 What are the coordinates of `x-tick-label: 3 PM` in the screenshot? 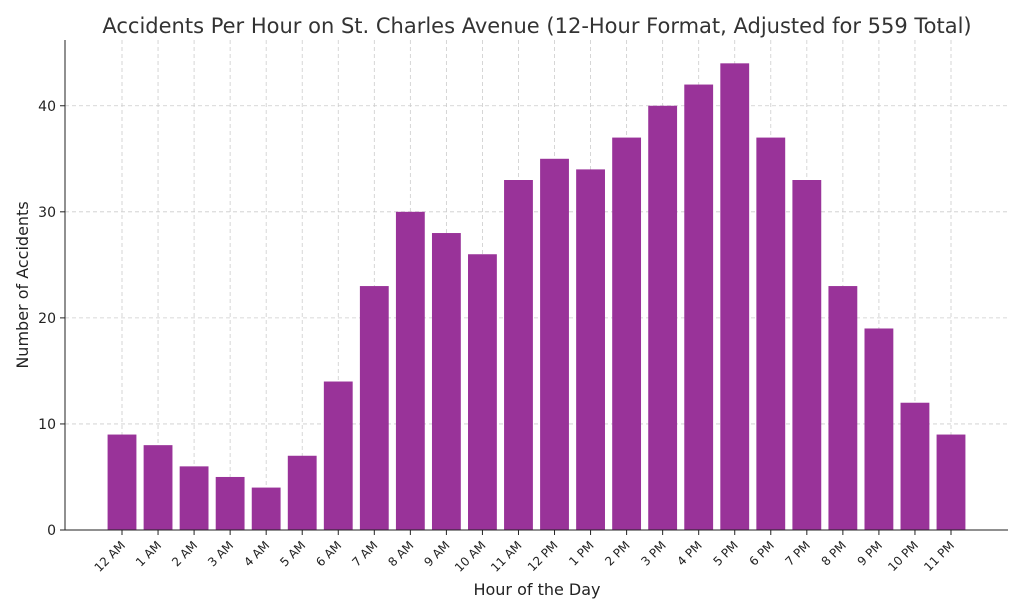 It's located at (653, 553).